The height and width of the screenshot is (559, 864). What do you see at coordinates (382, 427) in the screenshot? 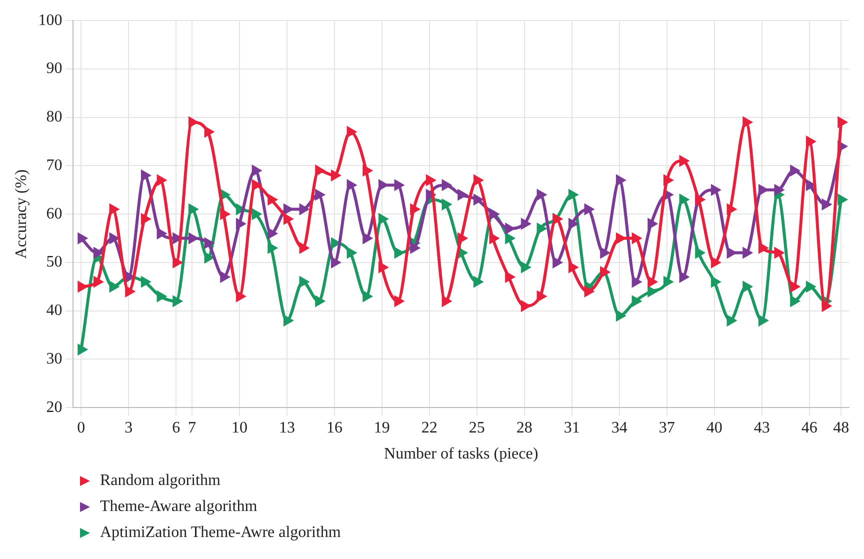
I see `x-tick-label: 19` at bounding box center [382, 427].